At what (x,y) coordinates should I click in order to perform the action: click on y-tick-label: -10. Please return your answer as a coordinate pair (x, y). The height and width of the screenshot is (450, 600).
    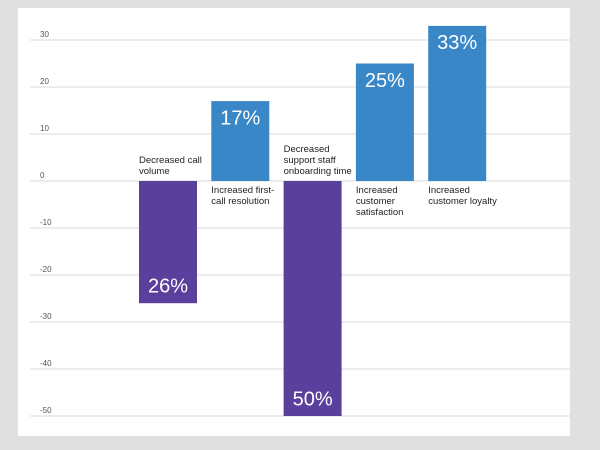
    Looking at the image, I should click on (46, 222).